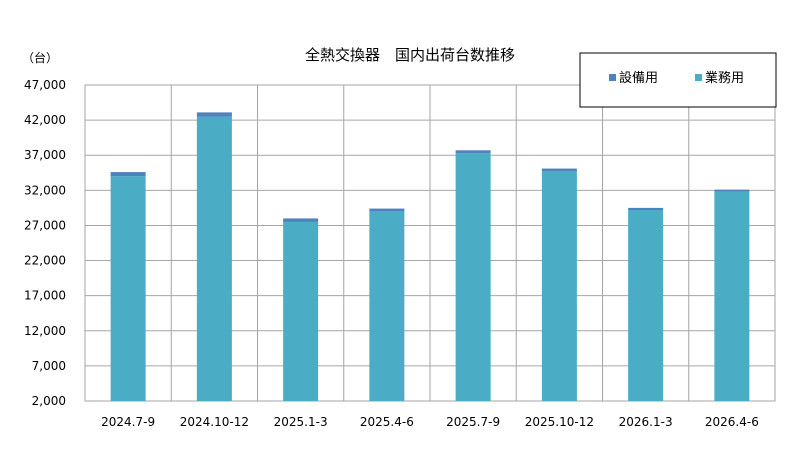 This screenshot has height=457, width=805. I want to click on y-tick-label: 32,000, so click(45, 190).